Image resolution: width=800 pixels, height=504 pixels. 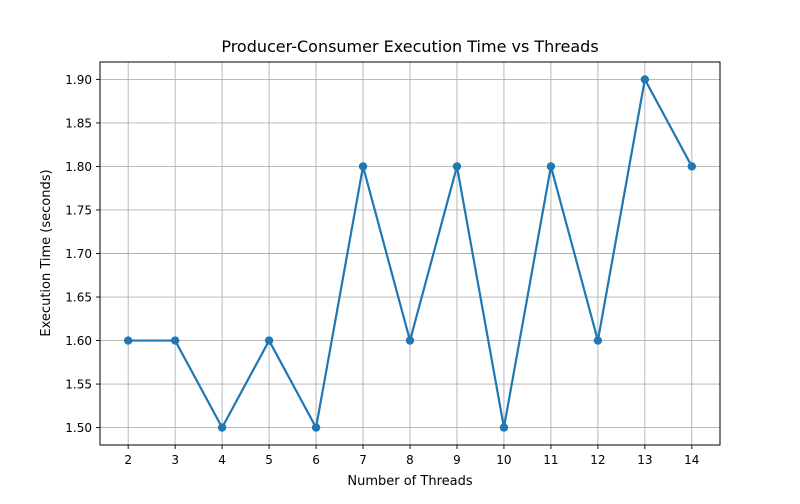 I want to click on x-tick-label: 14, so click(x=691, y=460).